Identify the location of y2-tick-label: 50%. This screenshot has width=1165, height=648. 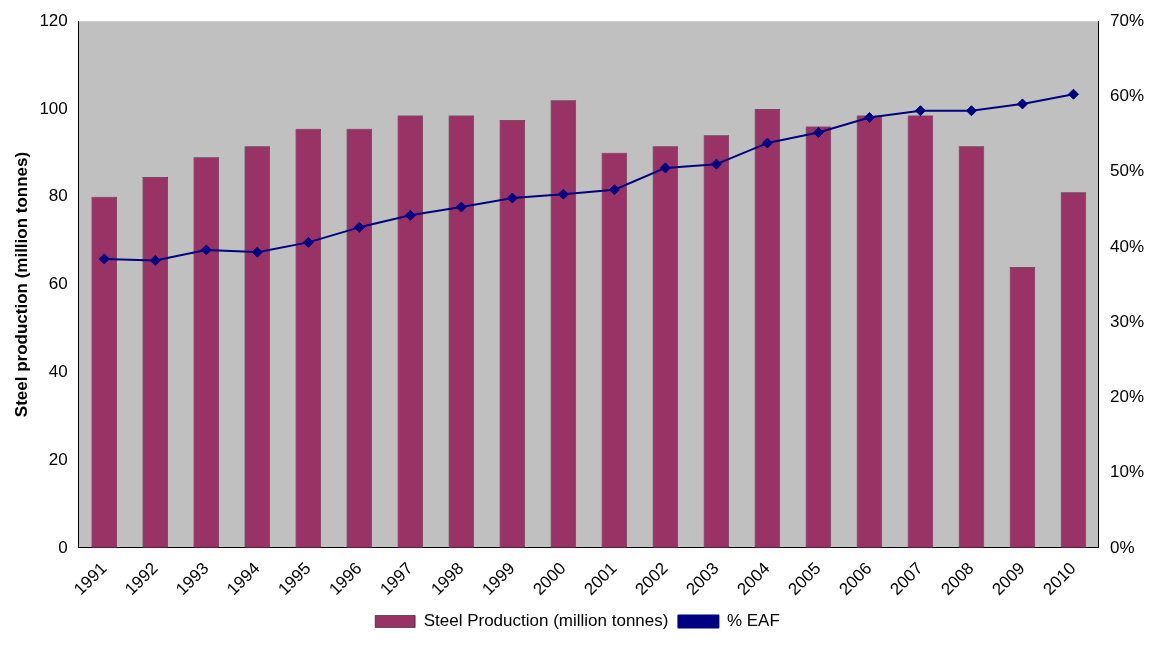
(1127, 171).